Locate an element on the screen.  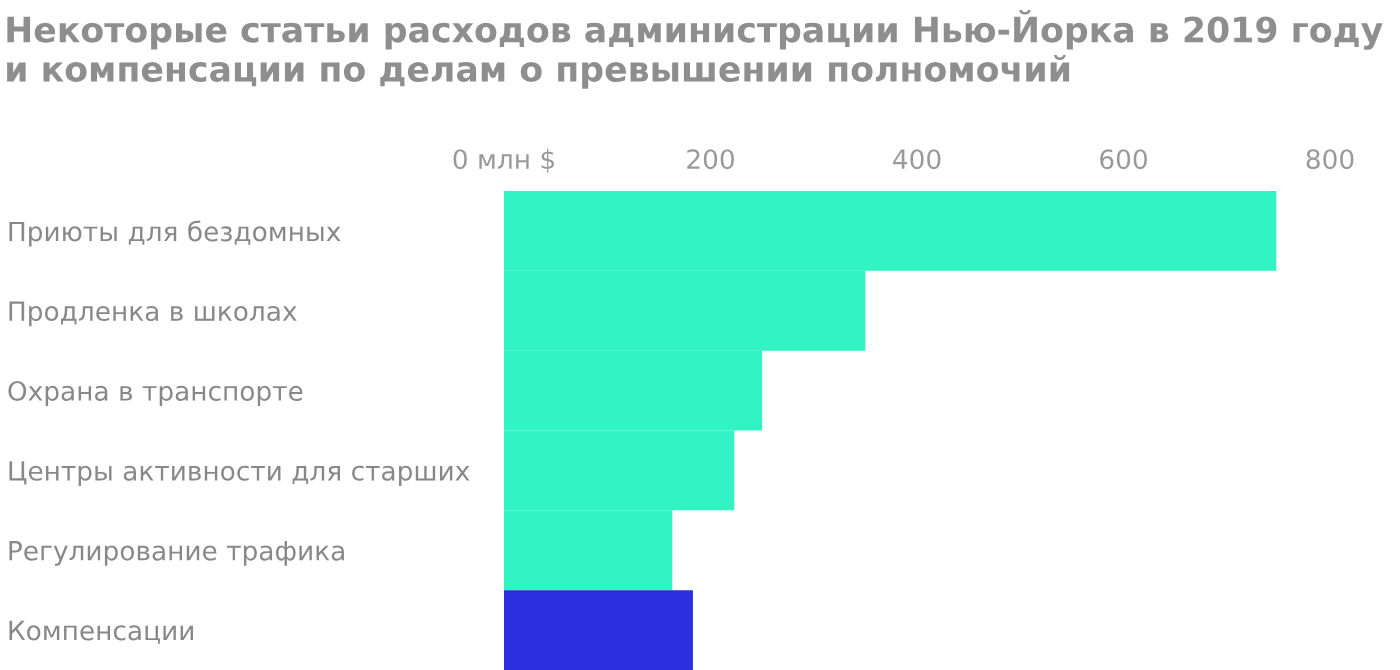
x-tick-label: 0 млн $ is located at coordinates (503, 160).